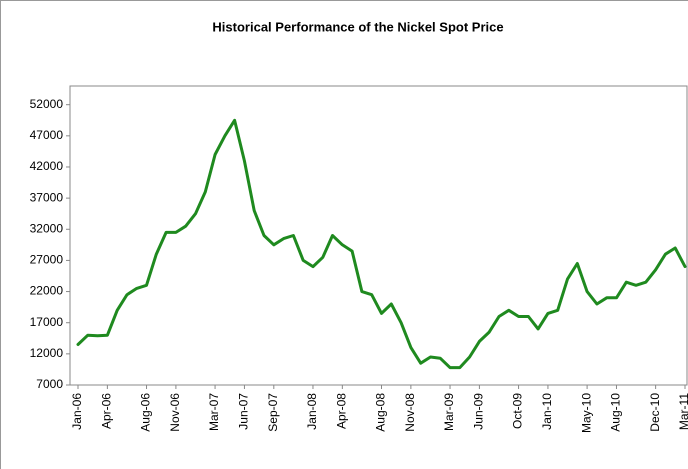  I want to click on x-tick-label: Oct-09, so click(518, 411).